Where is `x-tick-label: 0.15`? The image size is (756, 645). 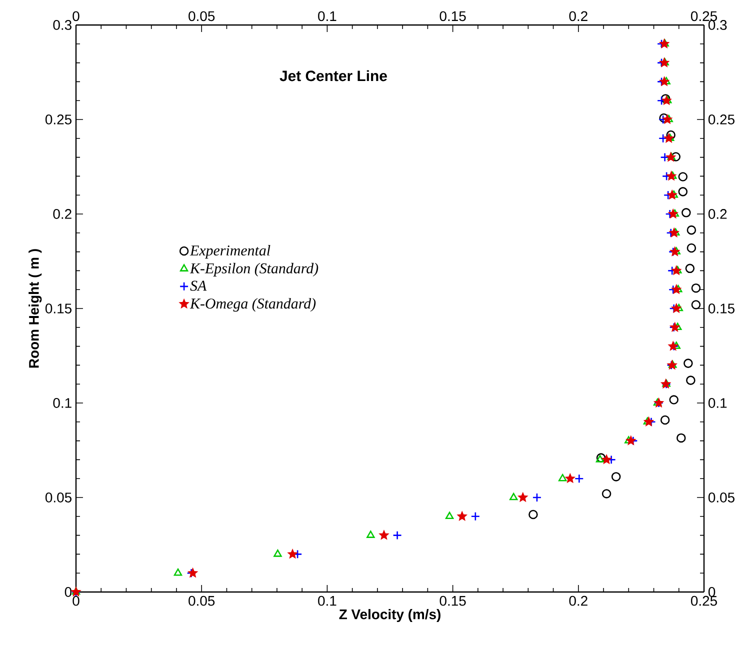
x-tick-label: 0.15 is located at coordinates (453, 16).